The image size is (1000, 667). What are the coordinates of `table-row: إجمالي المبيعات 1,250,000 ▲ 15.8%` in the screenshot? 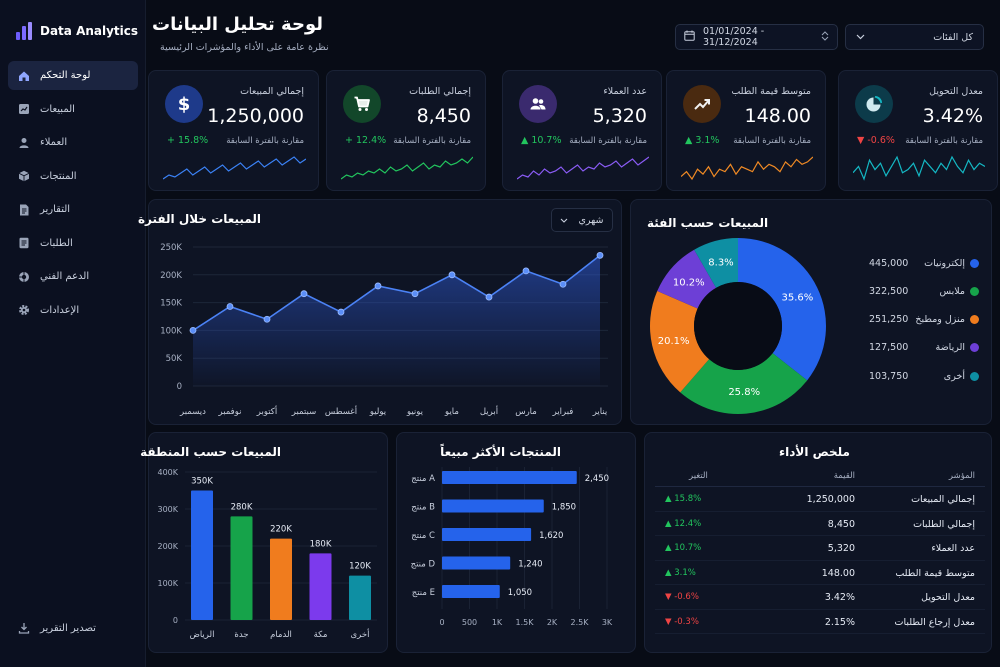 It's located at (820, 499).